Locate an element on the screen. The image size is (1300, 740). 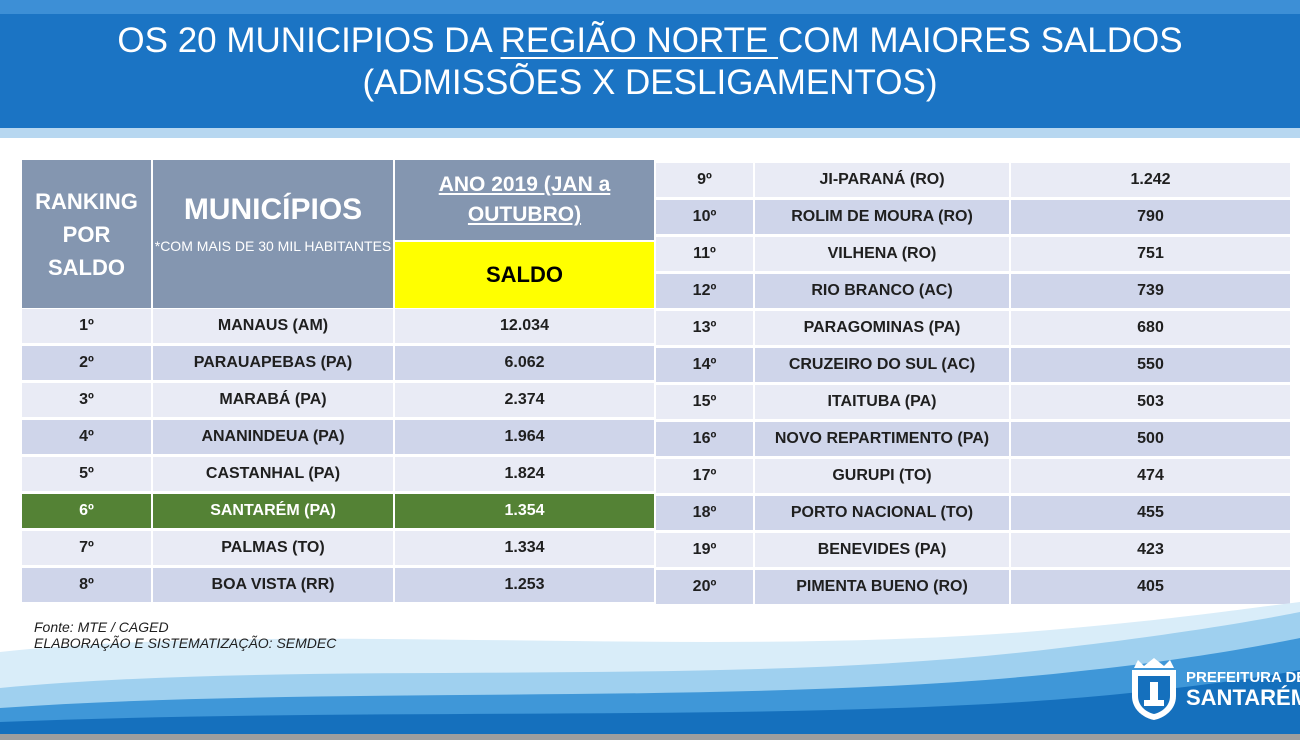
table-row: 9º JI-PARANÁ (RO) 1.242 is located at coordinates (973, 180).